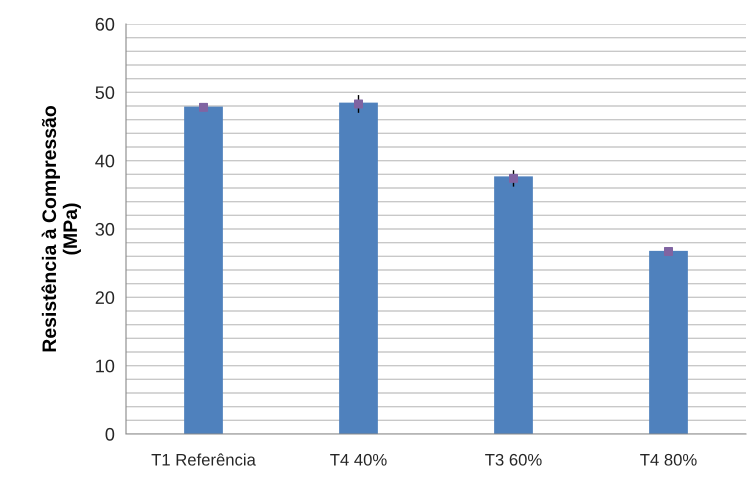  I want to click on y-tick-label: 20, so click(105, 297).